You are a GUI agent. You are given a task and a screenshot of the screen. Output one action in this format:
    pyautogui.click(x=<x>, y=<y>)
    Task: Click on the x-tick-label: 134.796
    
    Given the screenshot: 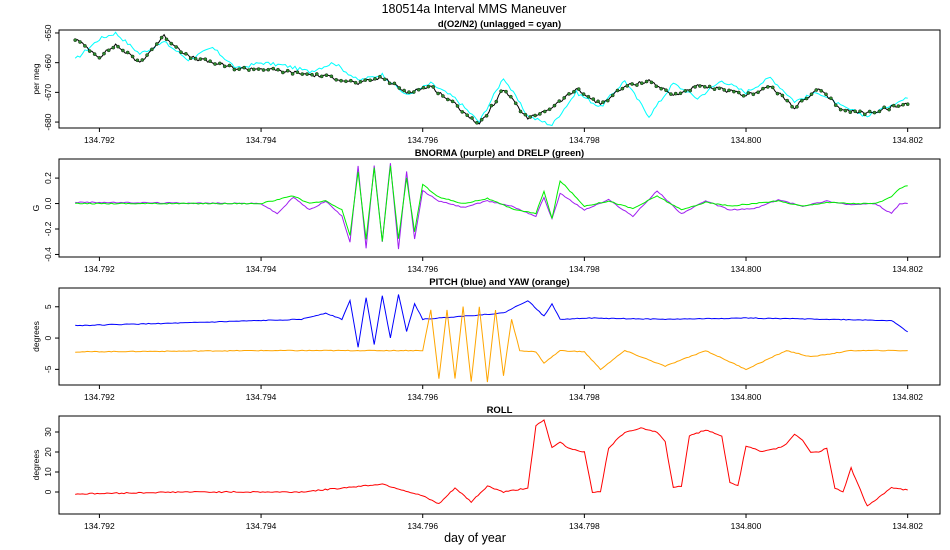 What is the action you would take?
    pyautogui.click(x=422, y=140)
    